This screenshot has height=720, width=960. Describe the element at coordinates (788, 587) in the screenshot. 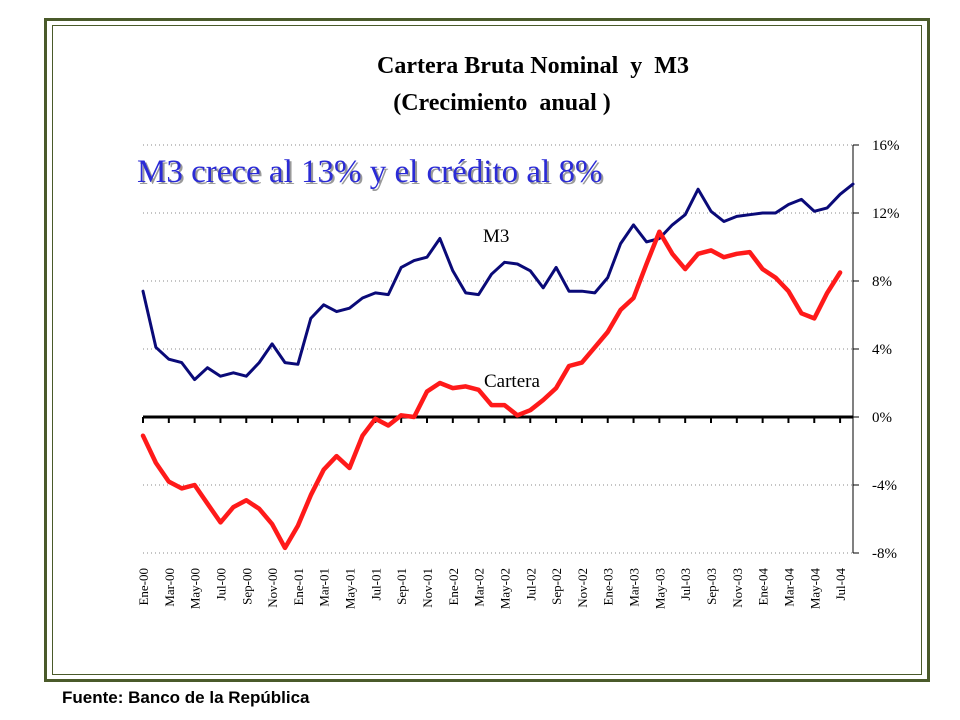

I see `x-tick-label: Mar-04` at that location.